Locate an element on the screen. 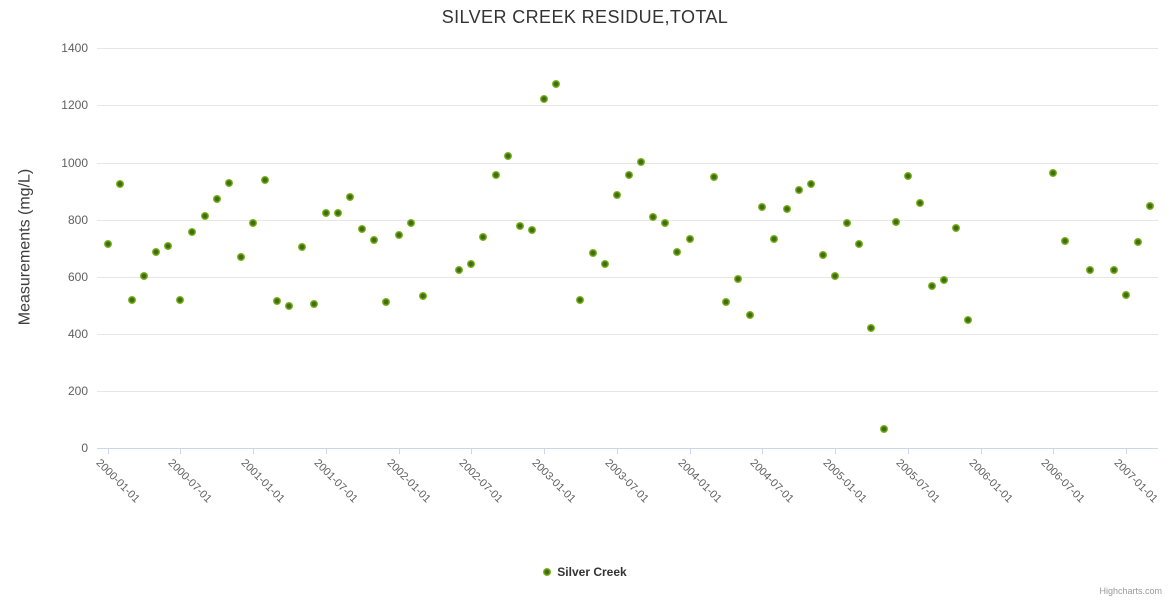 The image size is (1170, 600). x-axis-label: 2007-01-01 is located at coordinates (1135, 481).